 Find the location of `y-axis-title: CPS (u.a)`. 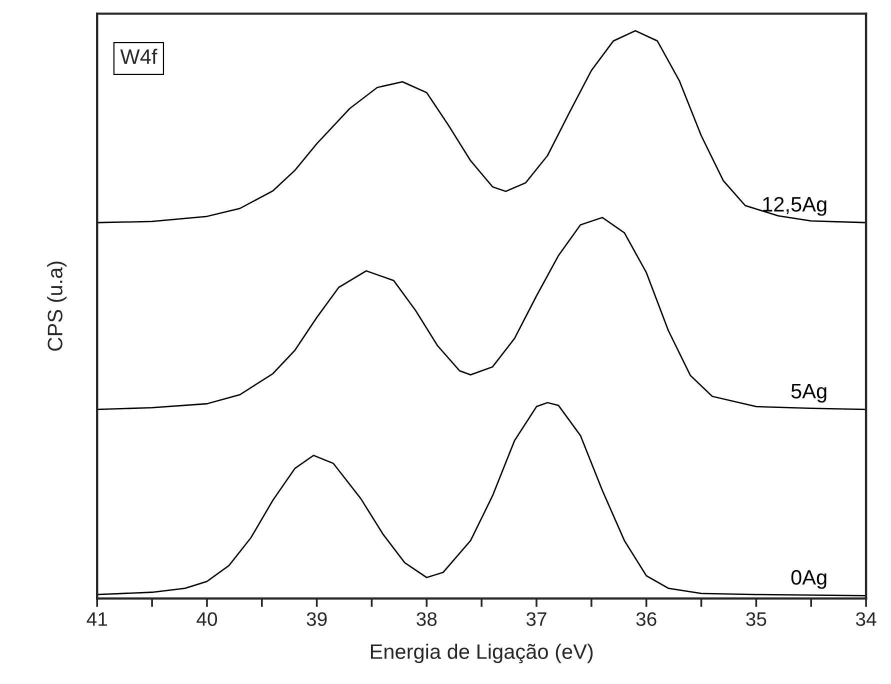

y-axis-title: CPS (u.a) is located at coordinates (57, 306).